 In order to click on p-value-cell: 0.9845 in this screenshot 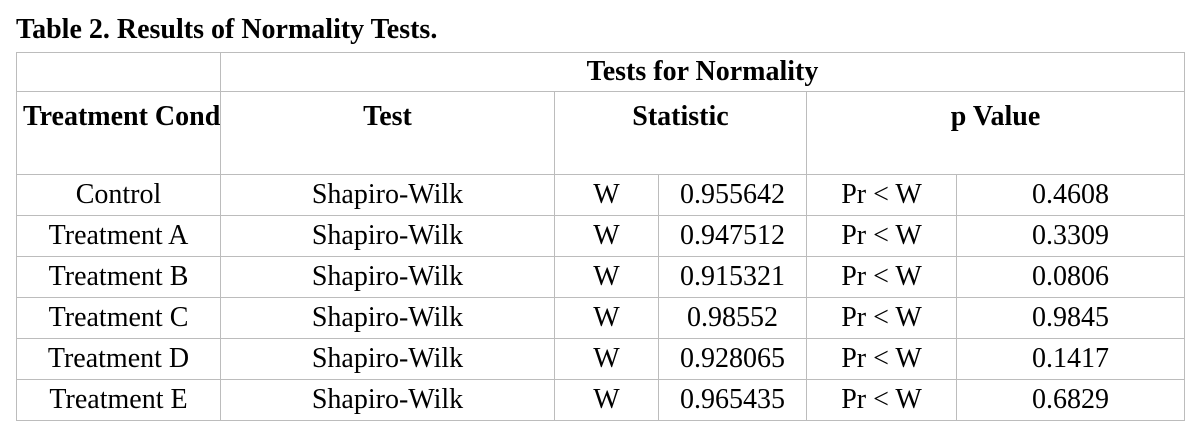, I will do `click(1070, 318)`.